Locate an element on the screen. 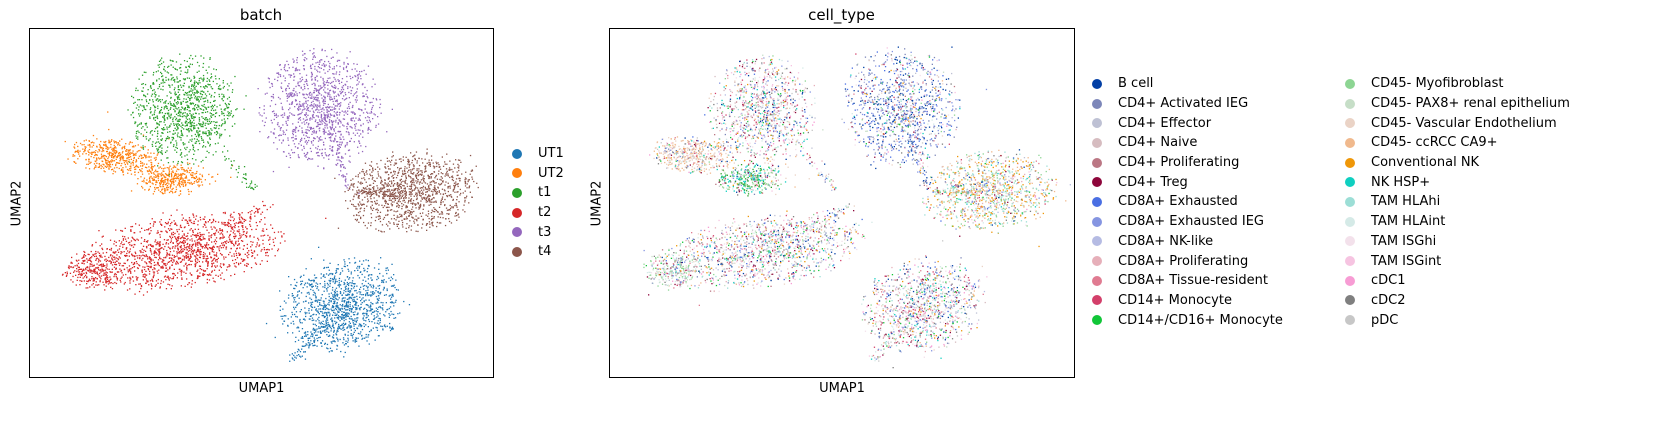 The width and height of the screenshot is (1661, 429). cluster-UT2 is located at coordinates (168, 179).